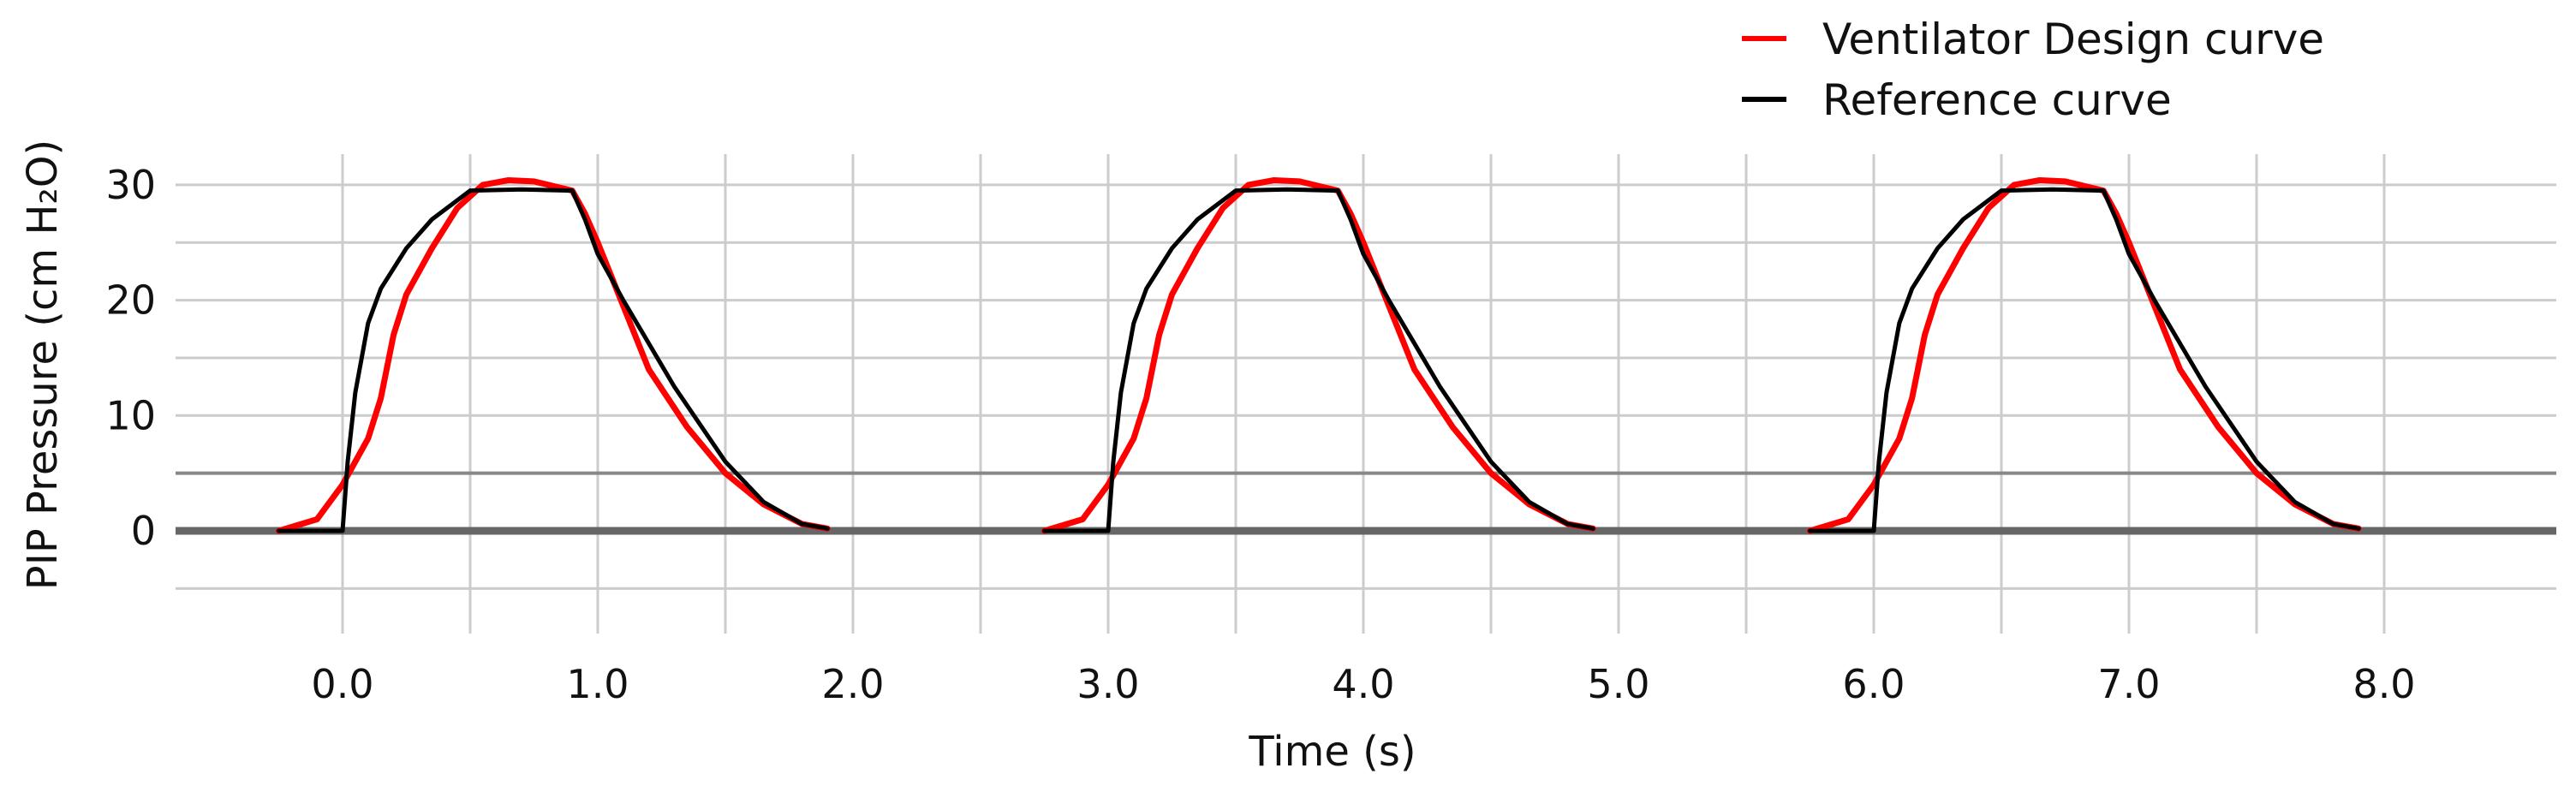 The width and height of the screenshot is (2576, 786). I want to click on x-tick-label: 5.0, so click(1618, 684).